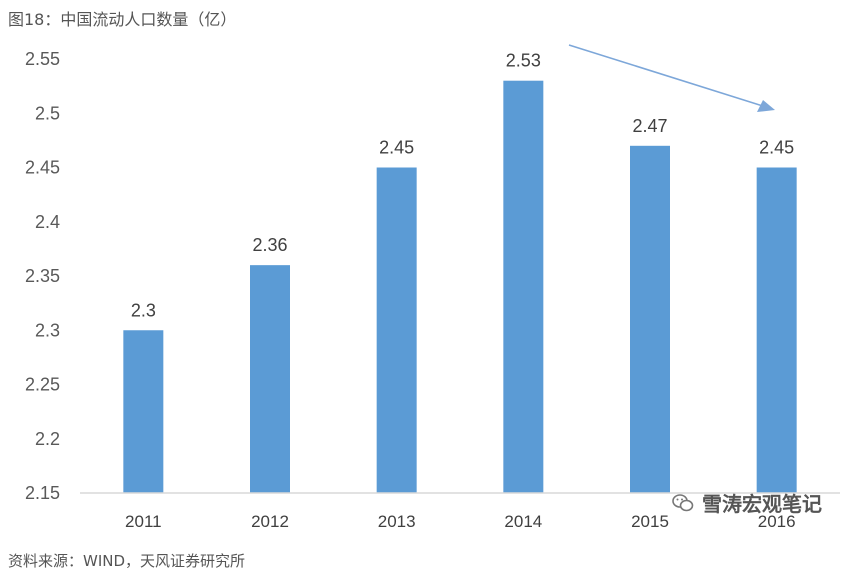 This screenshot has height=573, width=841. What do you see at coordinates (523, 521) in the screenshot?
I see `x-tick-label: 2014` at bounding box center [523, 521].